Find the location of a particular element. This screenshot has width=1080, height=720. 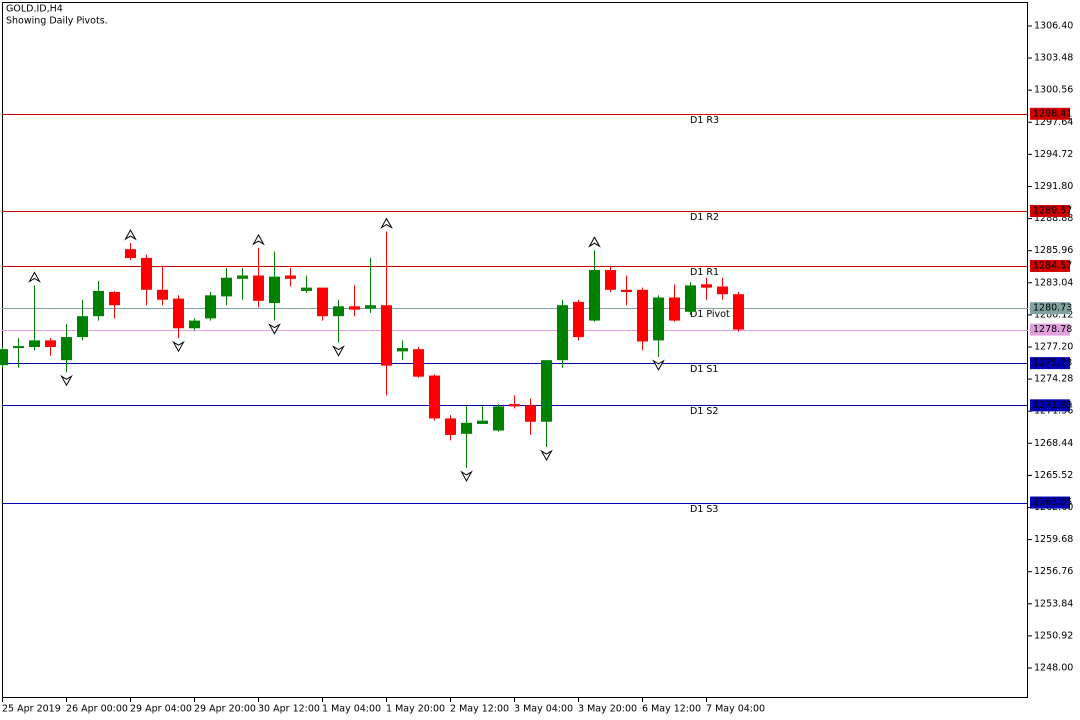

y-tick-label: 1291.80 is located at coordinates (1053, 186).